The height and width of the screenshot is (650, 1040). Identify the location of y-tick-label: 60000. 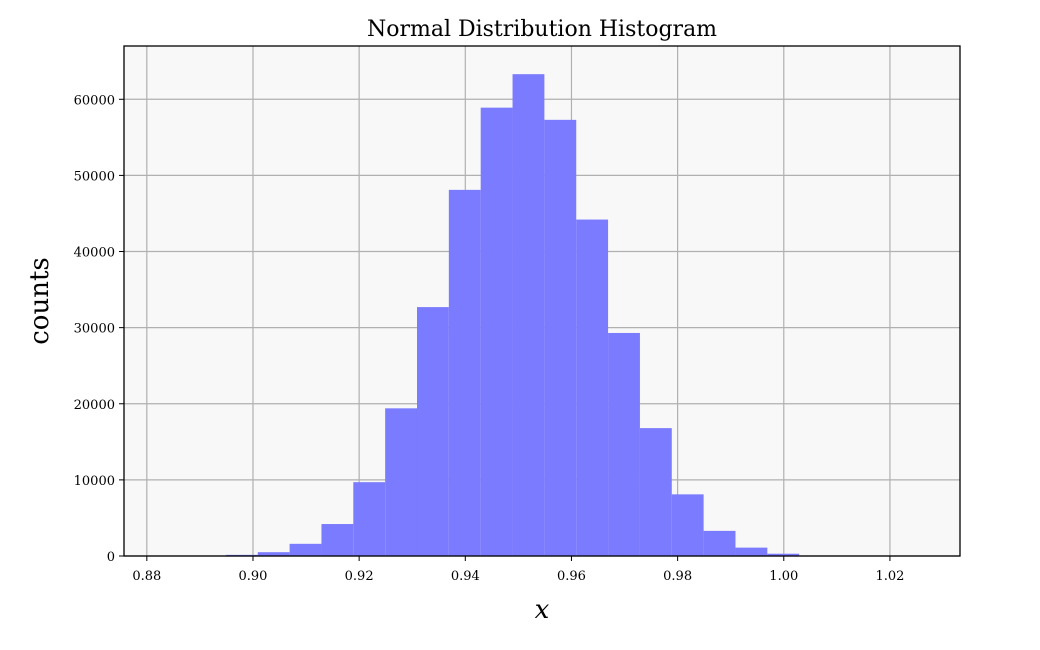
(94, 100).